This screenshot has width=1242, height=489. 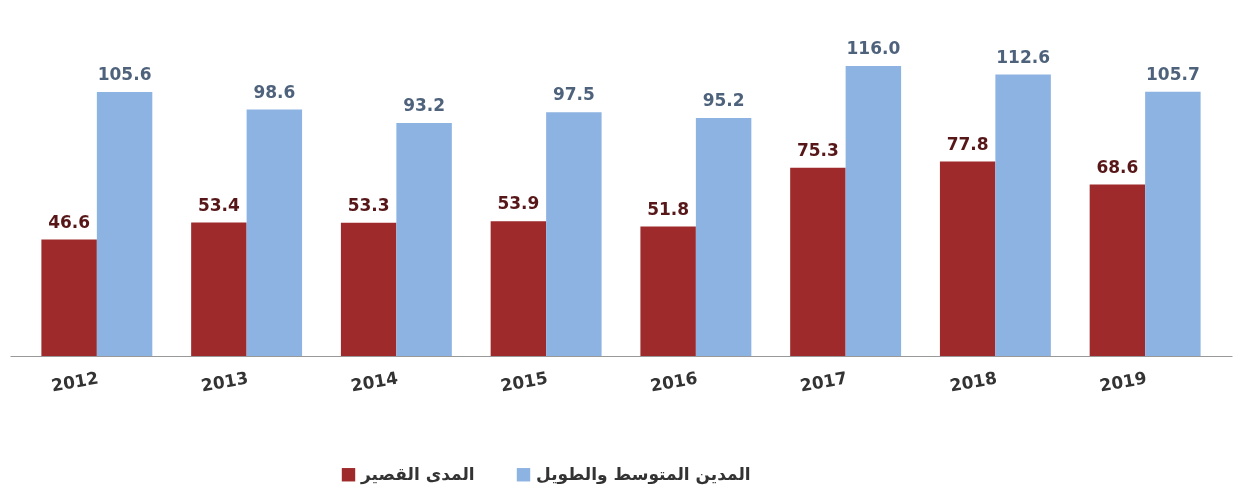 I want to click on data-label: 68.6, so click(x=1117, y=166).